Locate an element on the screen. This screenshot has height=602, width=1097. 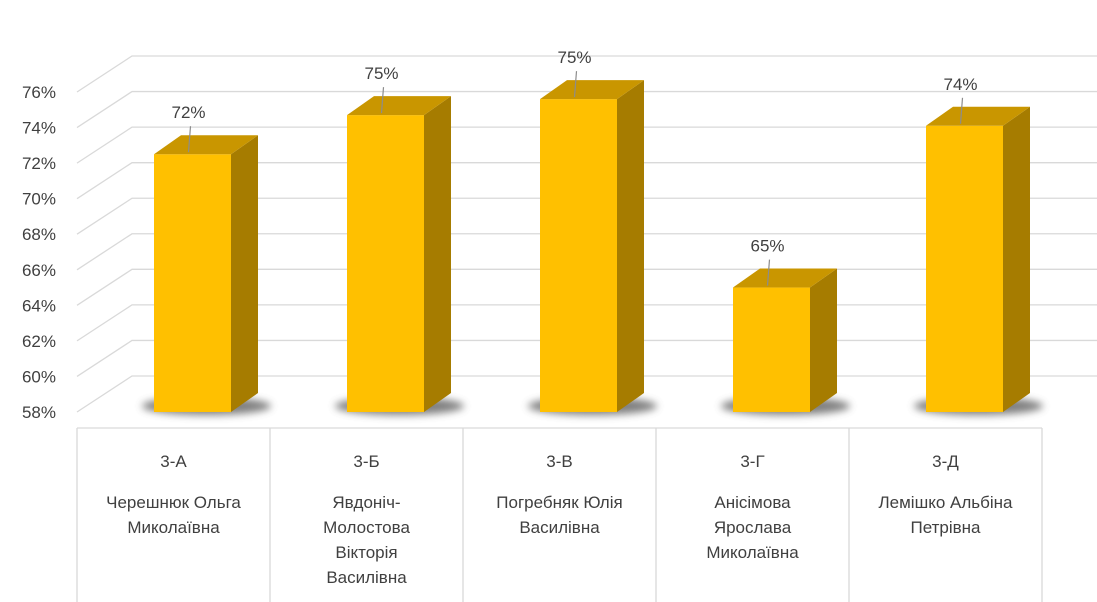
category-label-line: 3-Д is located at coordinates (945, 461).